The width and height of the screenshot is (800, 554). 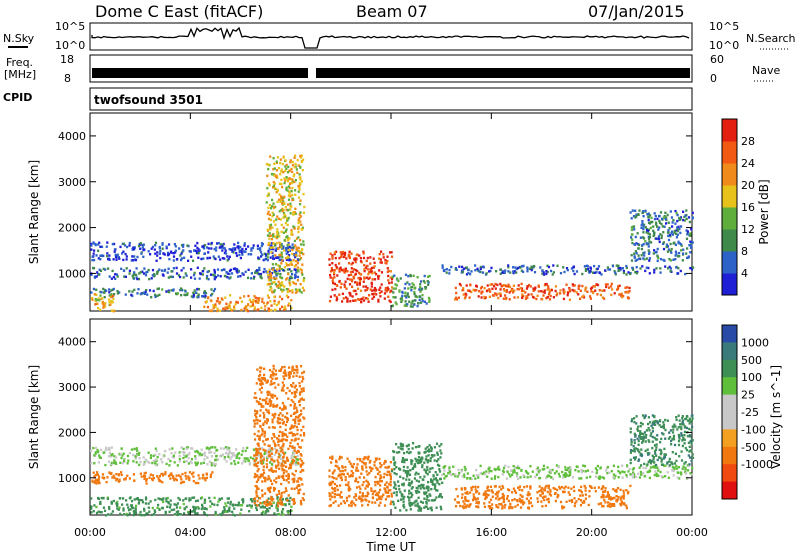 I want to click on freq-bar, so click(x=200, y=73).